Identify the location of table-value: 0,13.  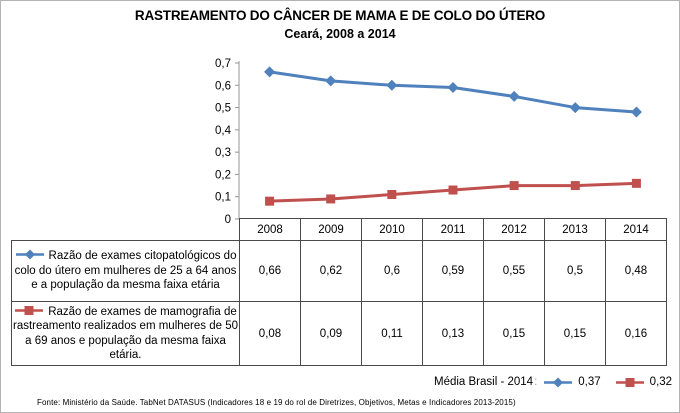
(453, 333).